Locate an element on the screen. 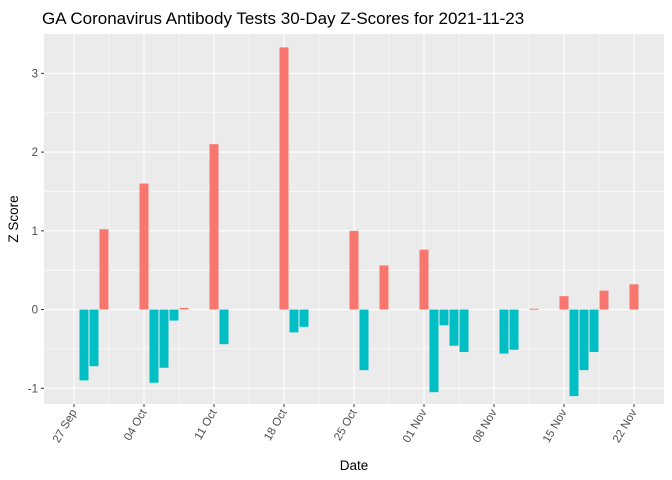 Image resolution: width=672 pixels, height=480 pixels. y-axis-ticks: -1 0 1 2 3 is located at coordinates (36, 231).